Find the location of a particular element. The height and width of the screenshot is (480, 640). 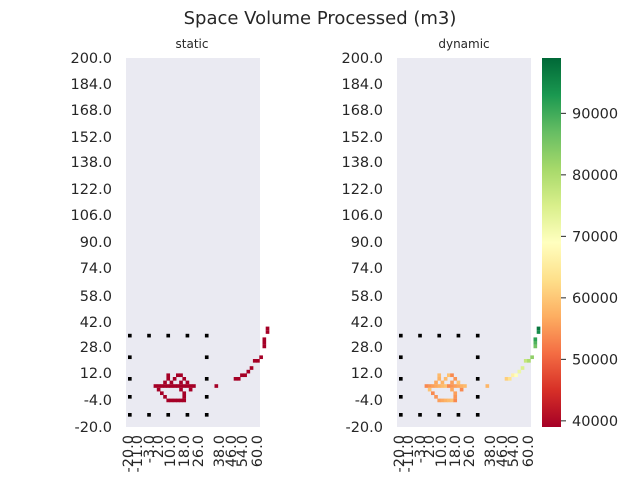

y-tick-label: -20.0 is located at coordinates (364, 428).